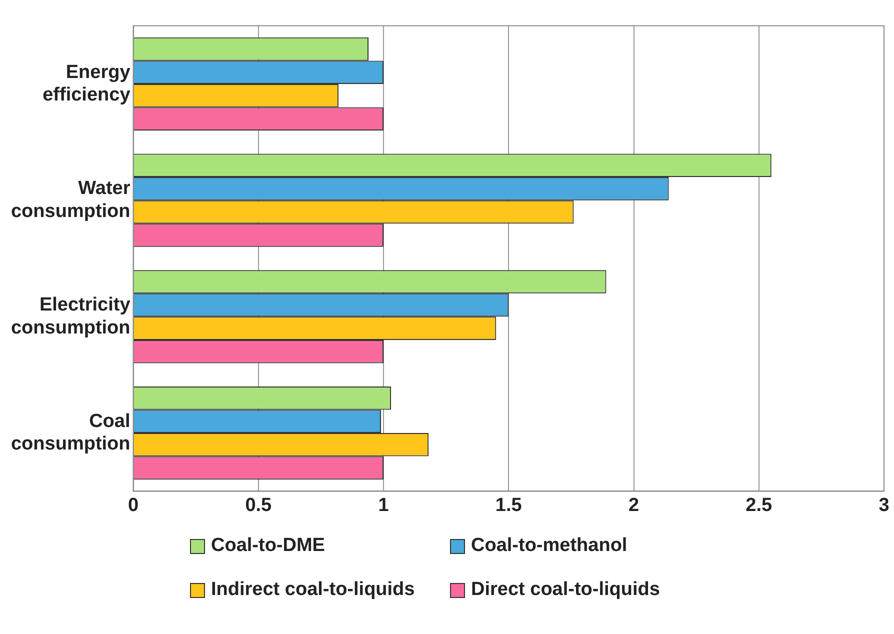  What do you see at coordinates (70, 432) in the screenshot?
I see `y-tick-label: Coal consumption` at bounding box center [70, 432].